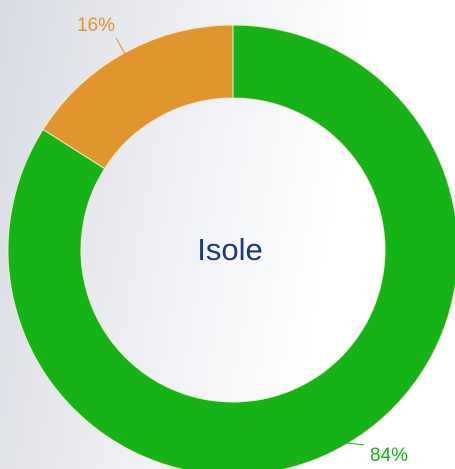 The height and width of the screenshot is (469, 455). I want to click on value-label: 16%, so click(96, 25).